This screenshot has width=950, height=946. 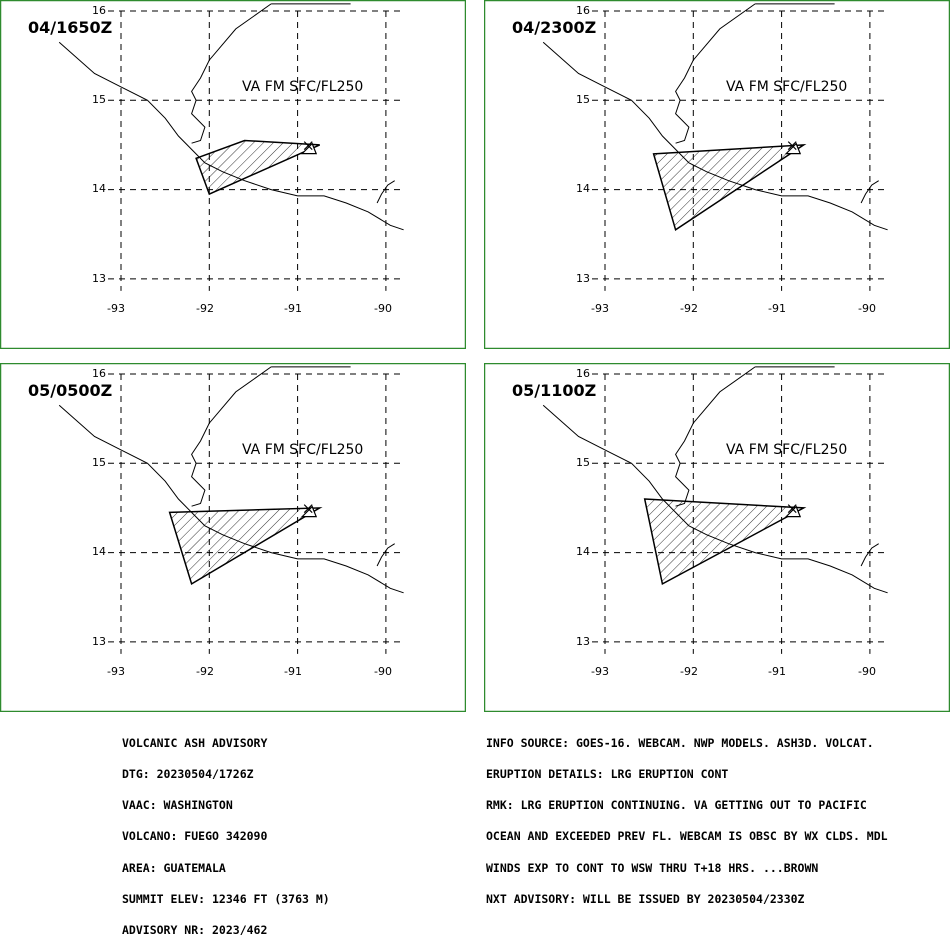 I want to click on advisory-line: VAAC: WASHINGTON, so click(x=177, y=805).